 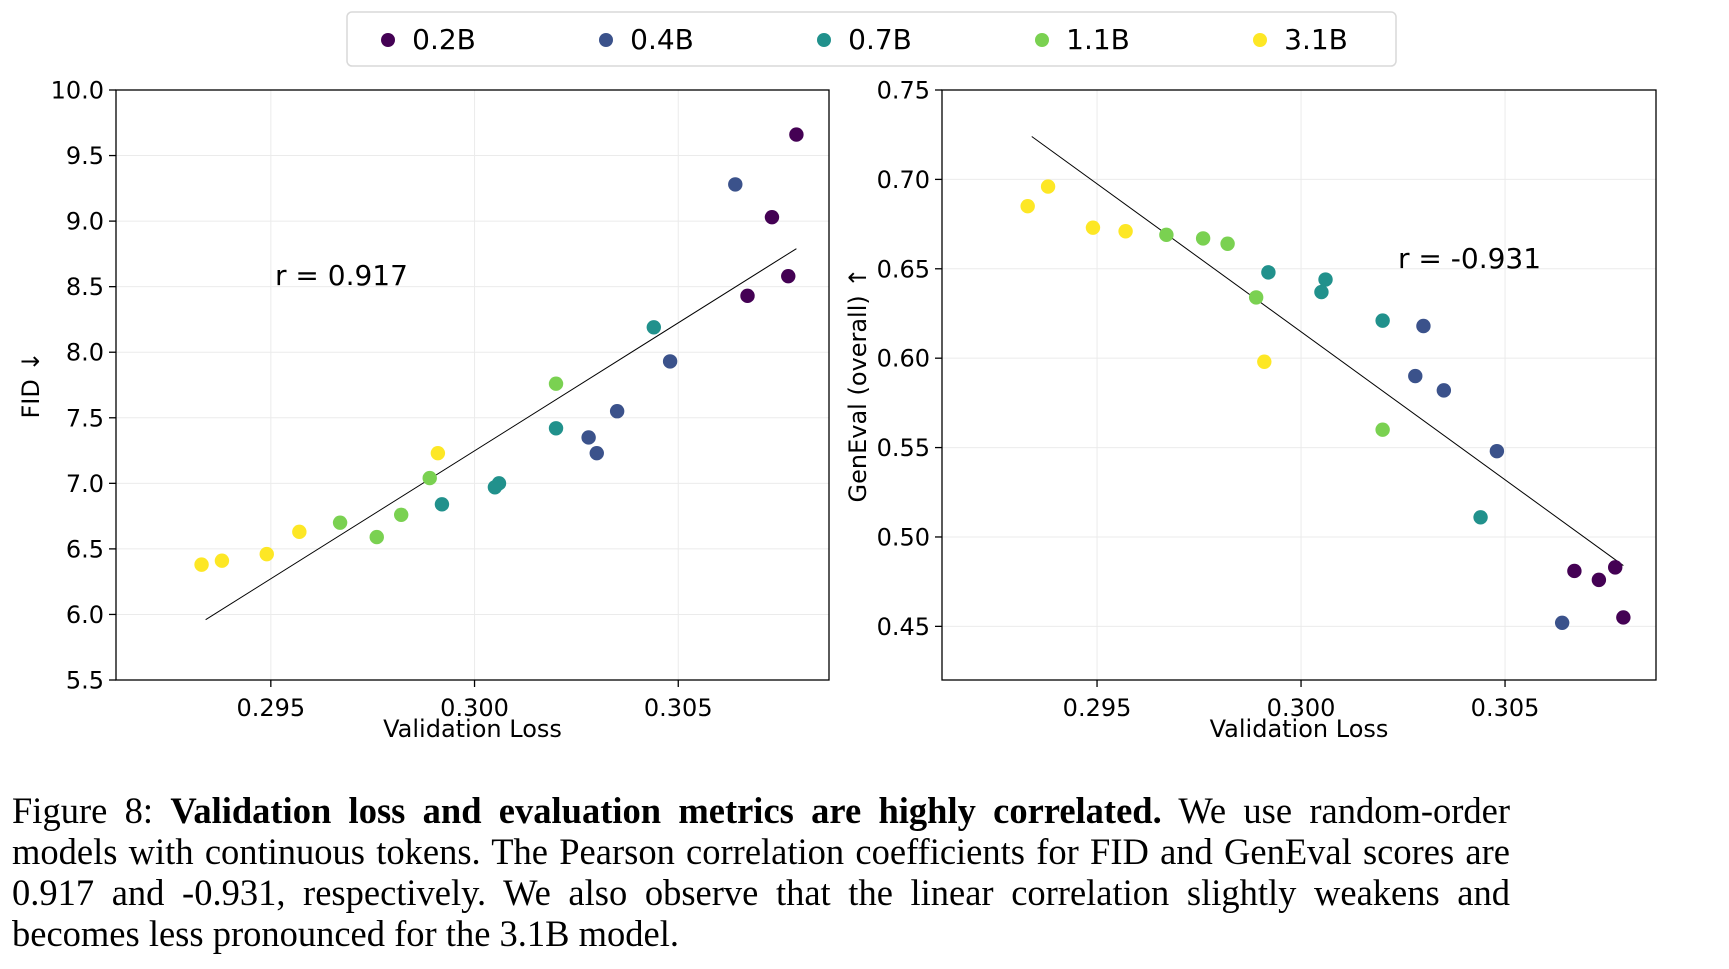 I want to click on legend-frame, so click(x=871, y=39).